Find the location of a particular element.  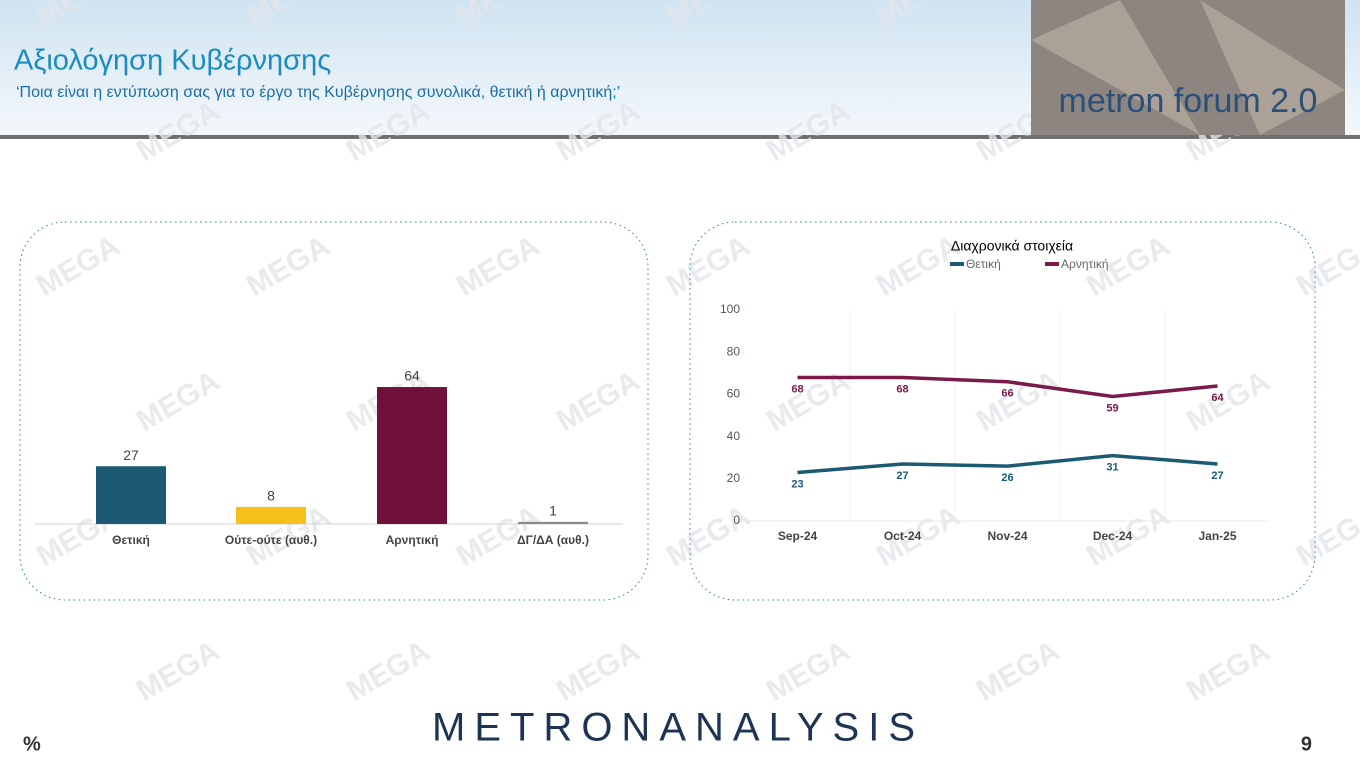

value-label: 59 is located at coordinates (1112, 408).